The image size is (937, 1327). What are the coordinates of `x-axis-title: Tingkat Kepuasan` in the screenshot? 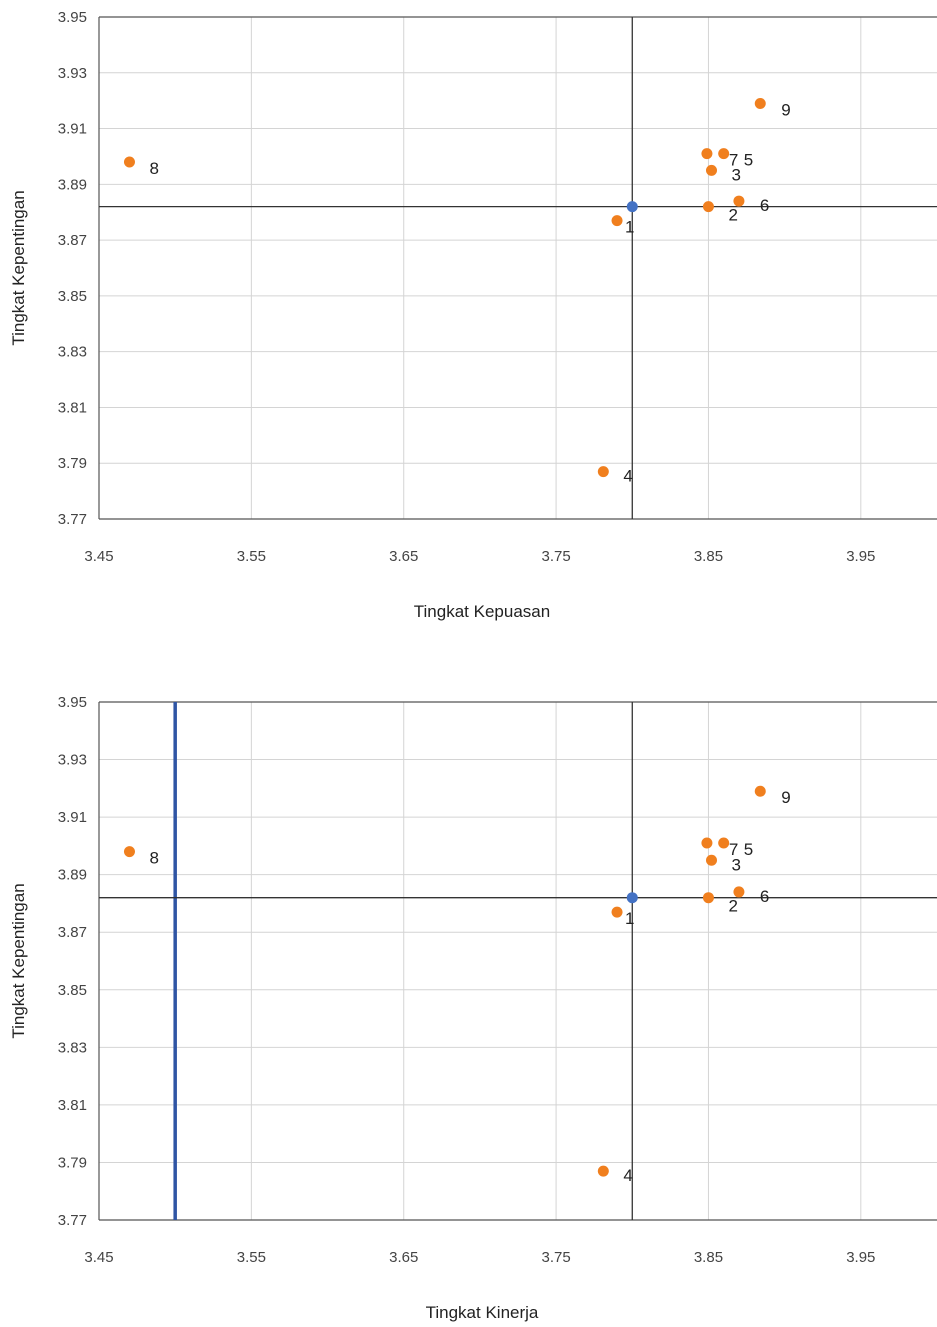 It's located at (482, 611).